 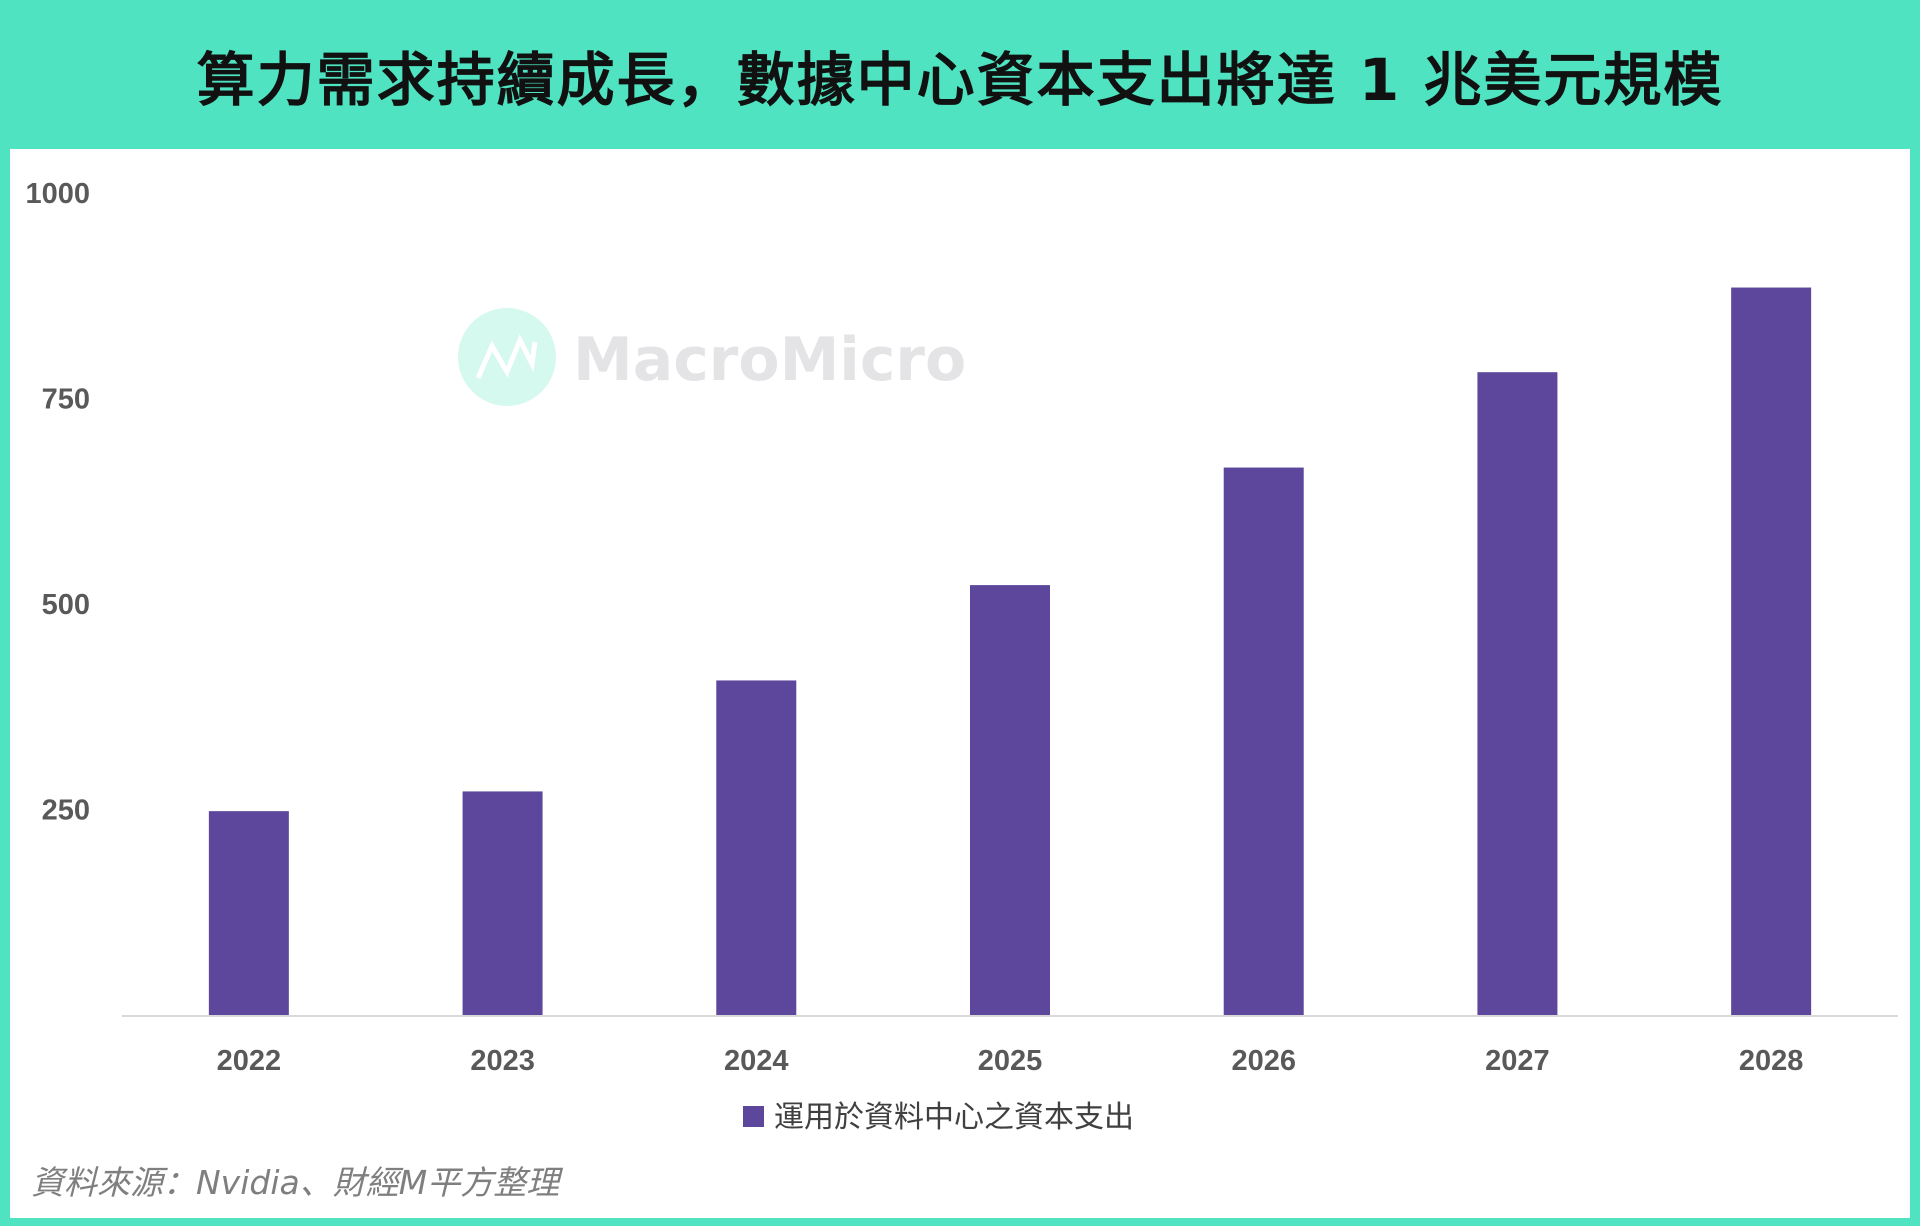 I want to click on x-tick-label: 2023, so click(x=502, y=1061).